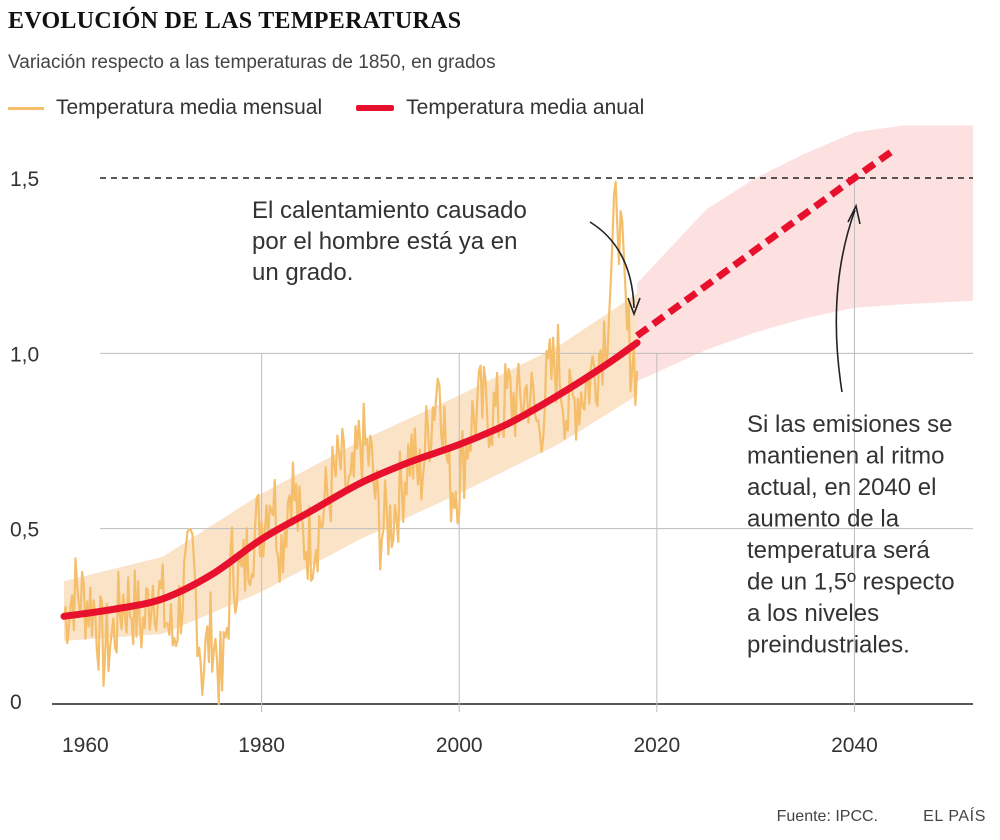 The width and height of the screenshot is (1000, 840). What do you see at coordinates (612, 265) in the screenshot?
I see `arrow-human-warming` at bounding box center [612, 265].